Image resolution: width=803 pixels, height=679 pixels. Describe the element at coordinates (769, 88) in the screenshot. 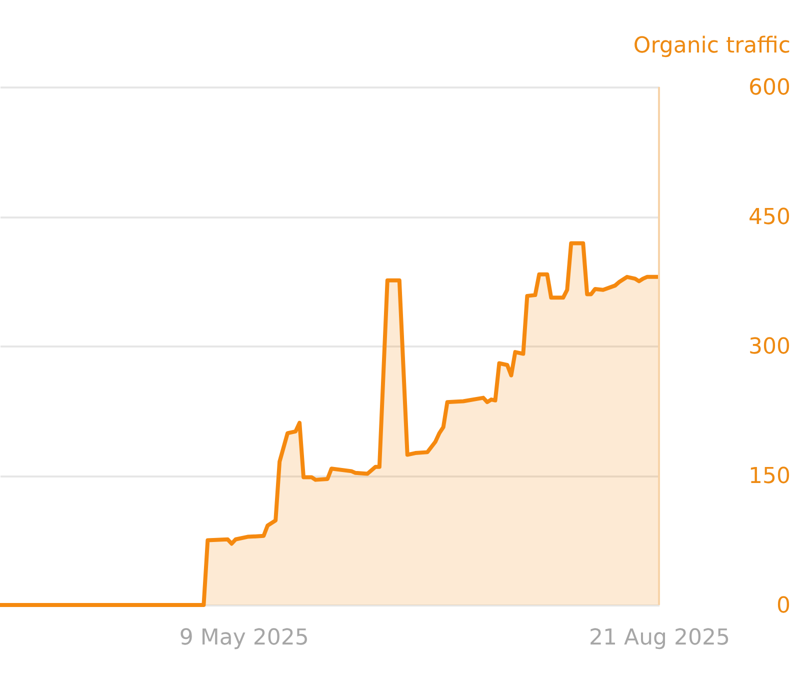

I see `y-tick-label: 600` at that location.